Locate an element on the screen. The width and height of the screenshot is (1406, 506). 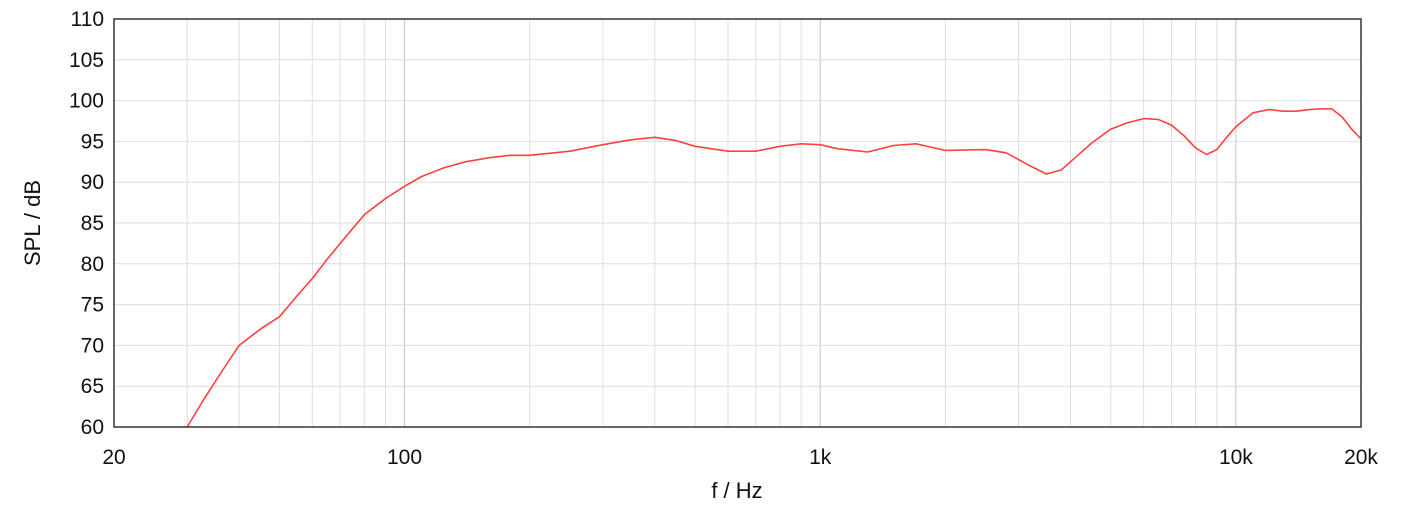
y-tick-label: 85 is located at coordinates (92, 223).